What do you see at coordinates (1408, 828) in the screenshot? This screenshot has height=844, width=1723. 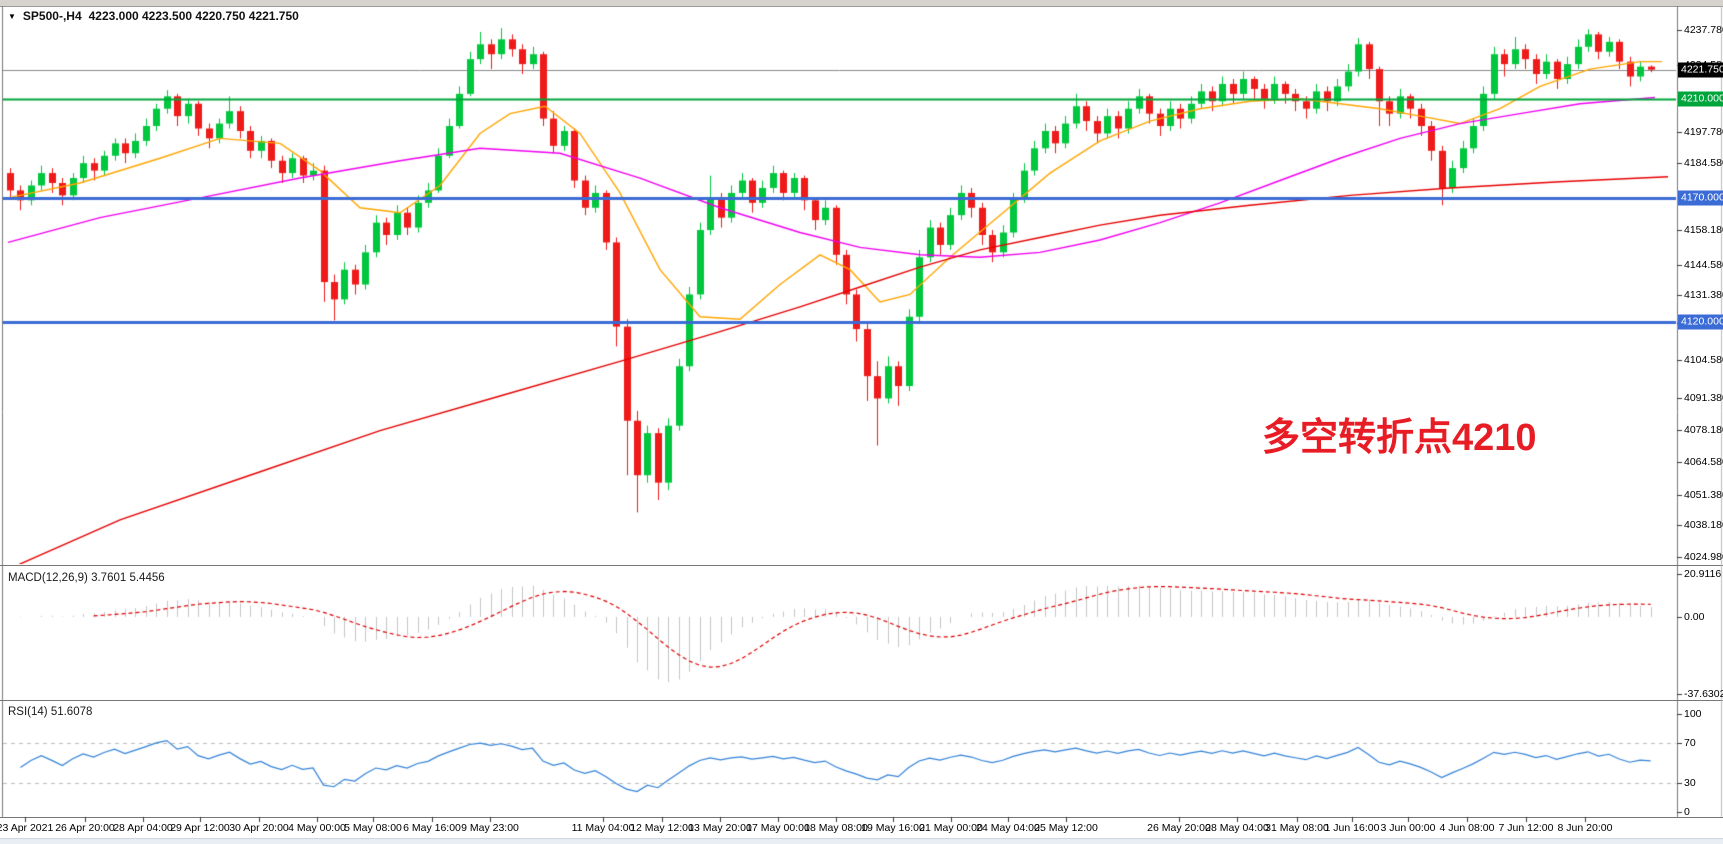 I see `time-tick-label: 3 Jun 00:00` at bounding box center [1408, 828].